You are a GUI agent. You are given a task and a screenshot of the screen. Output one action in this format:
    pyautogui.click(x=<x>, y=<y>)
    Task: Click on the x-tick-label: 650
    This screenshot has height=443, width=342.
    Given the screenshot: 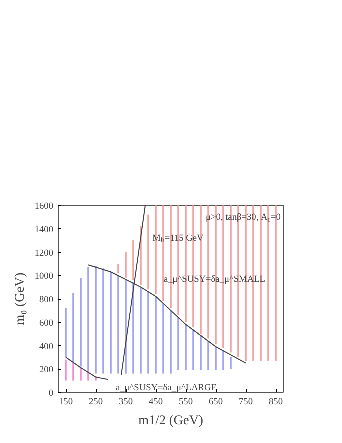 What is the action you would take?
    pyautogui.click(x=216, y=403)
    